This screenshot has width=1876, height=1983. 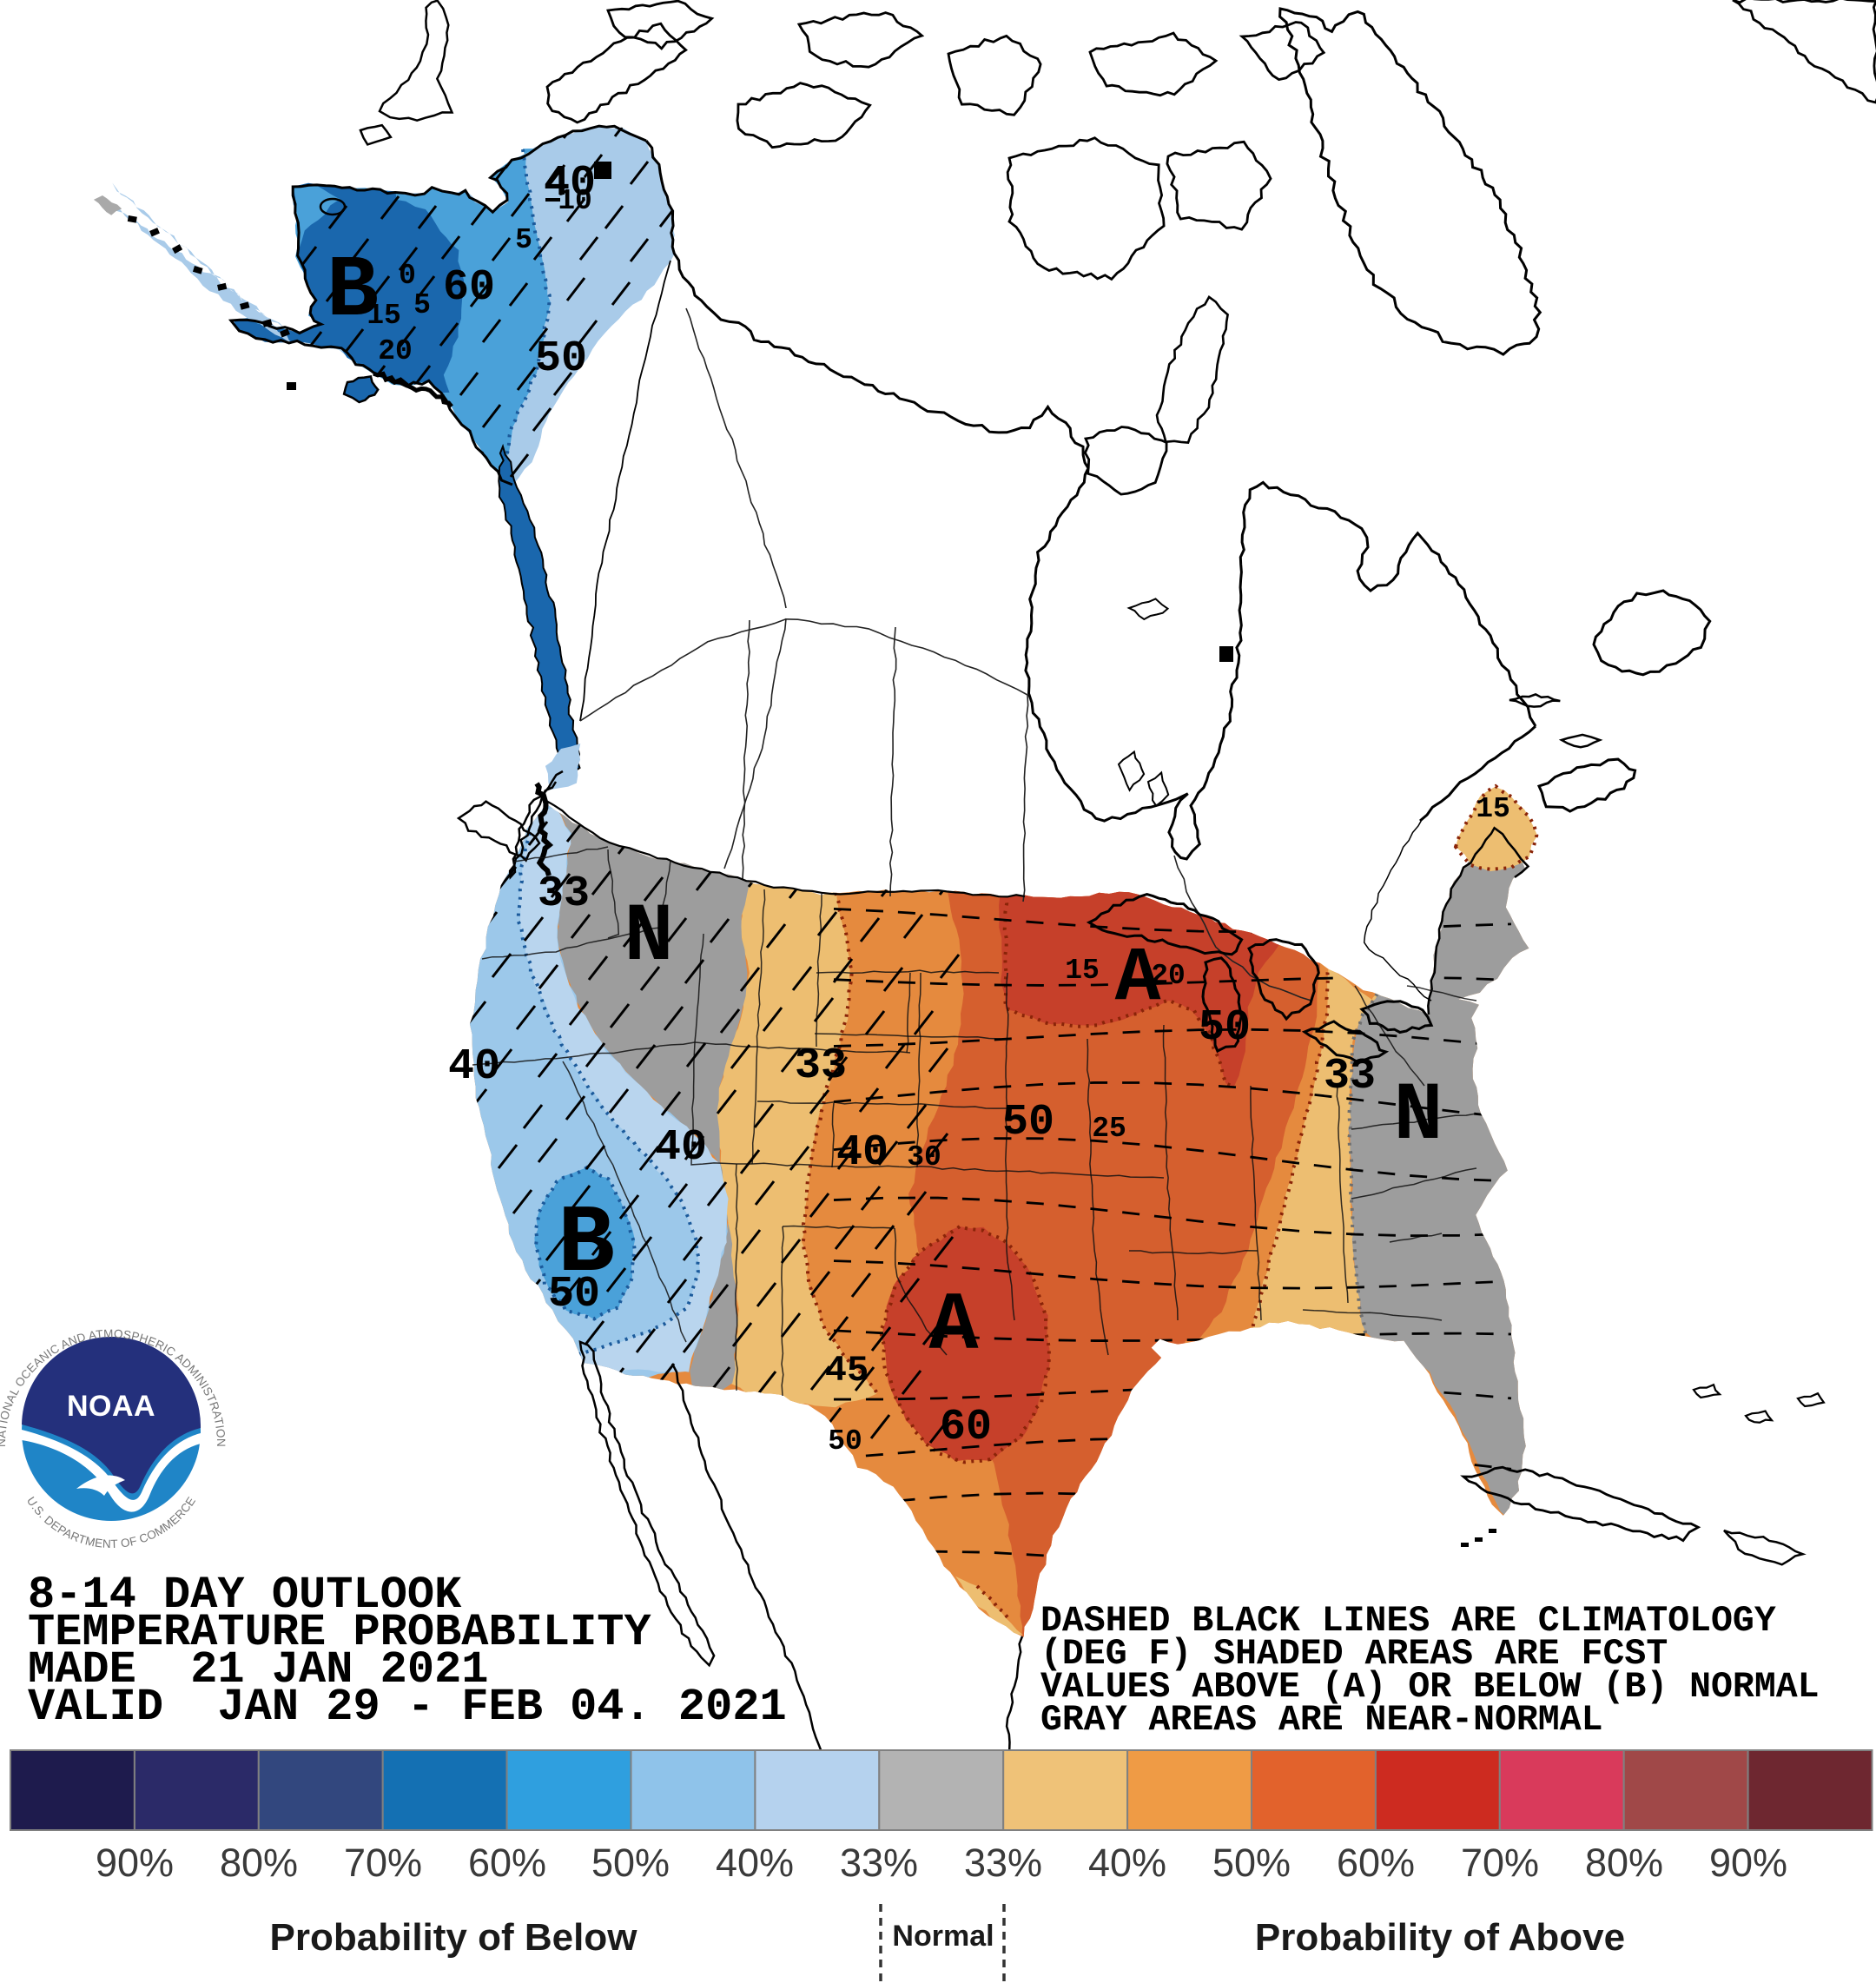 What do you see at coordinates (1408, 1621) in the screenshot?
I see `svg-text:DASHED BLACK LINES ARE CLIMATO: DASHED BLACK LINES ARE CLIMATOLOGY` at bounding box center [1408, 1621].